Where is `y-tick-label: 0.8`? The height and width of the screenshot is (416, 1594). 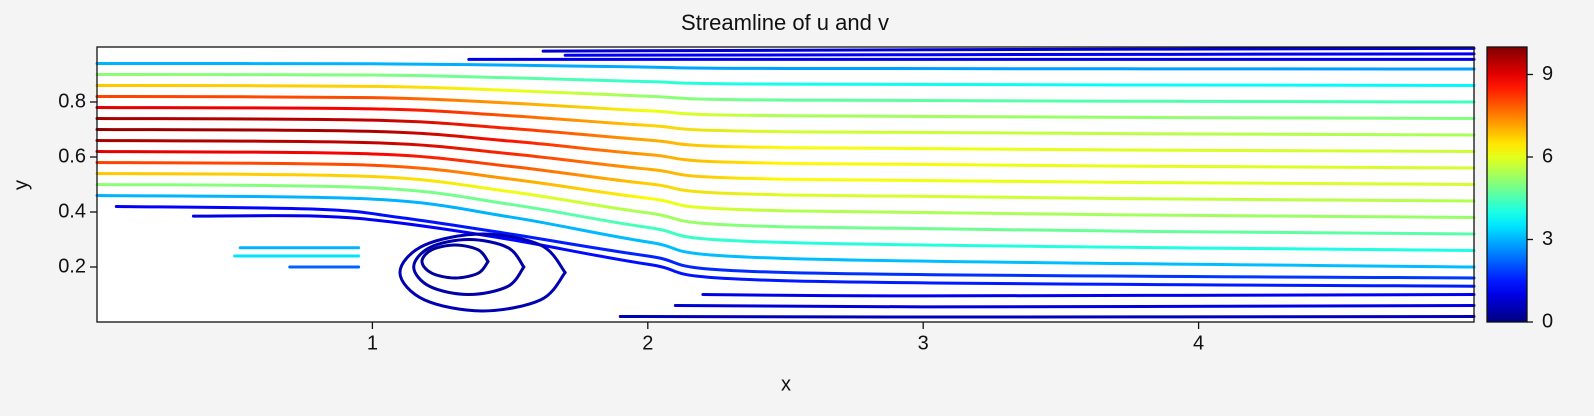
y-tick-label: 0.8 is located at coordinates (72, 101).